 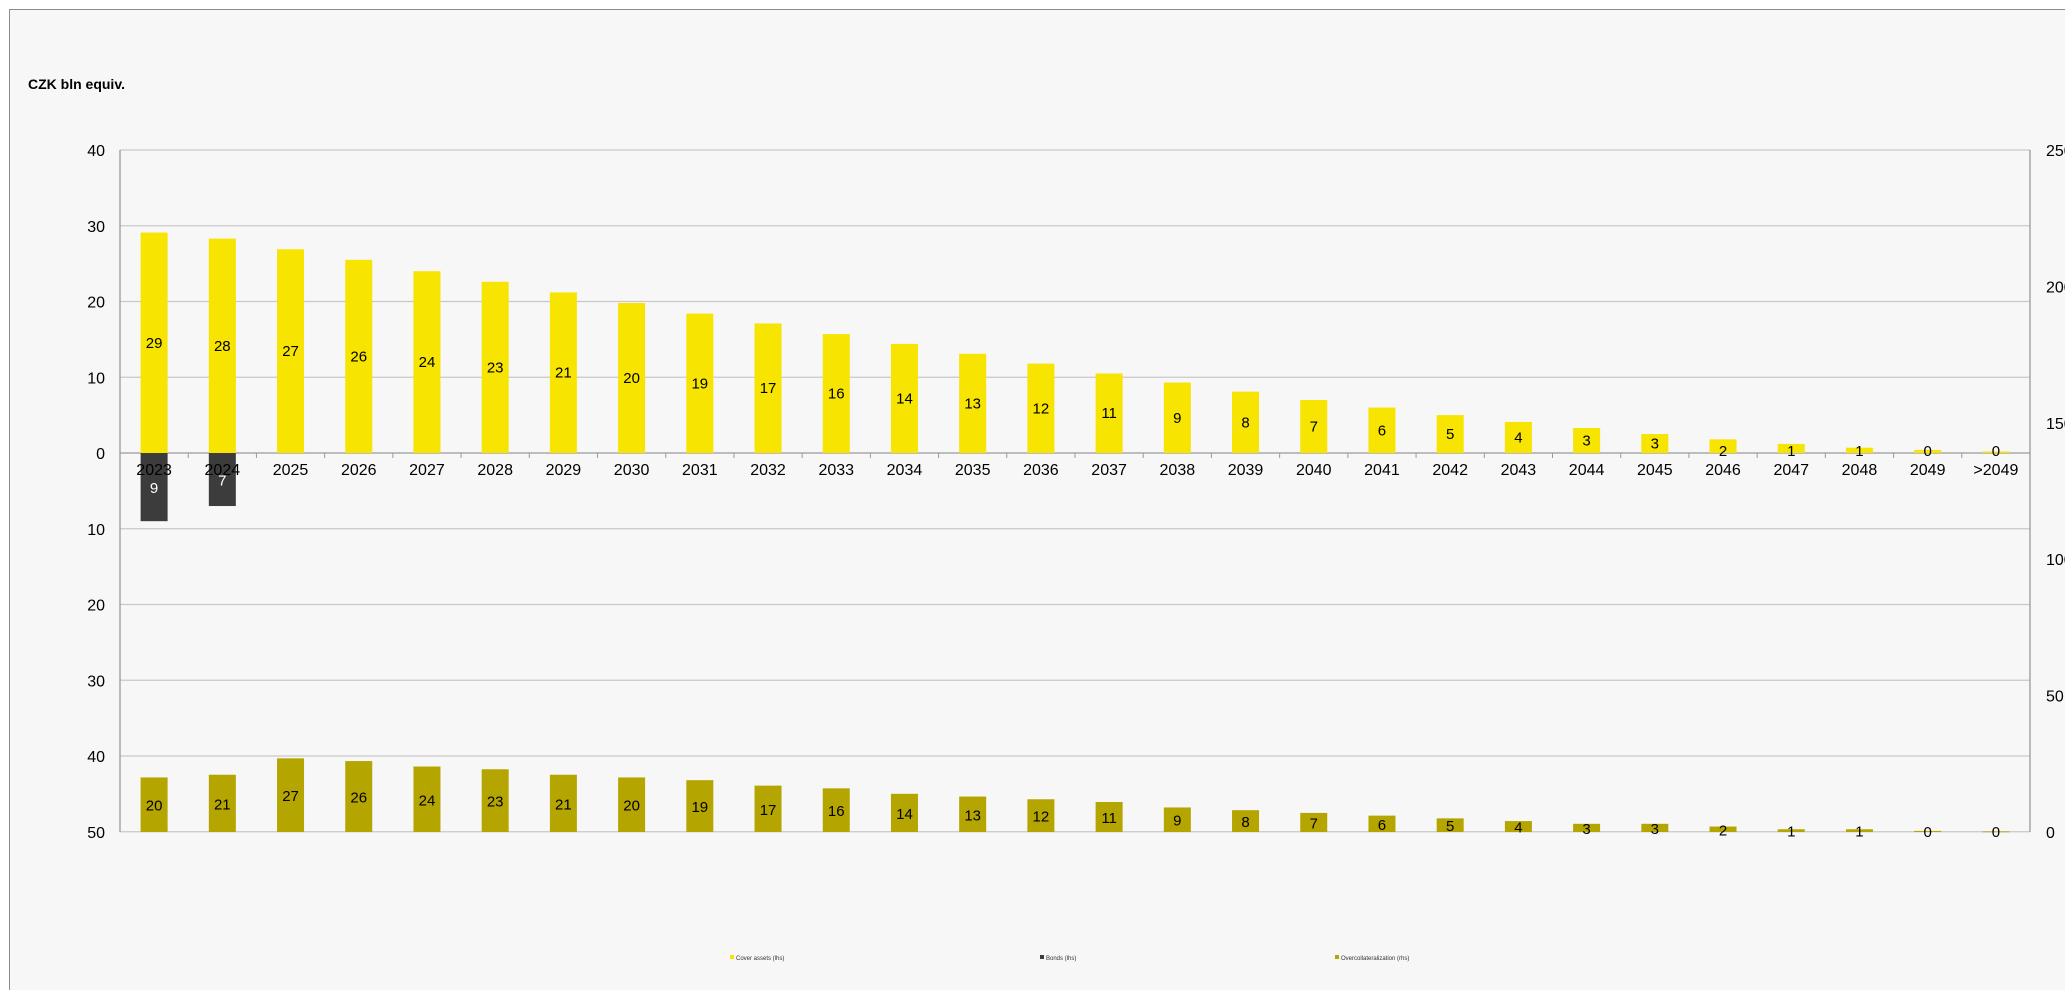 What do you see at coordinates (1587, 470) in the screenshot?
I see `category-label: 2044` at bounding box center [1587, 470].